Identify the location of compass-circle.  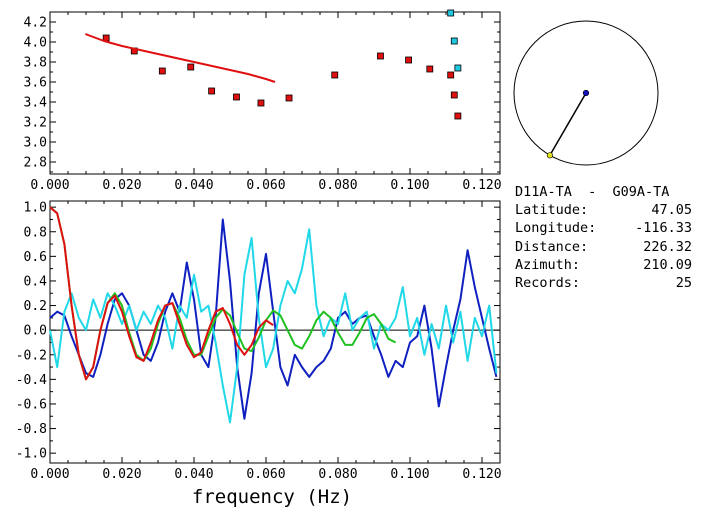
(586, 93).